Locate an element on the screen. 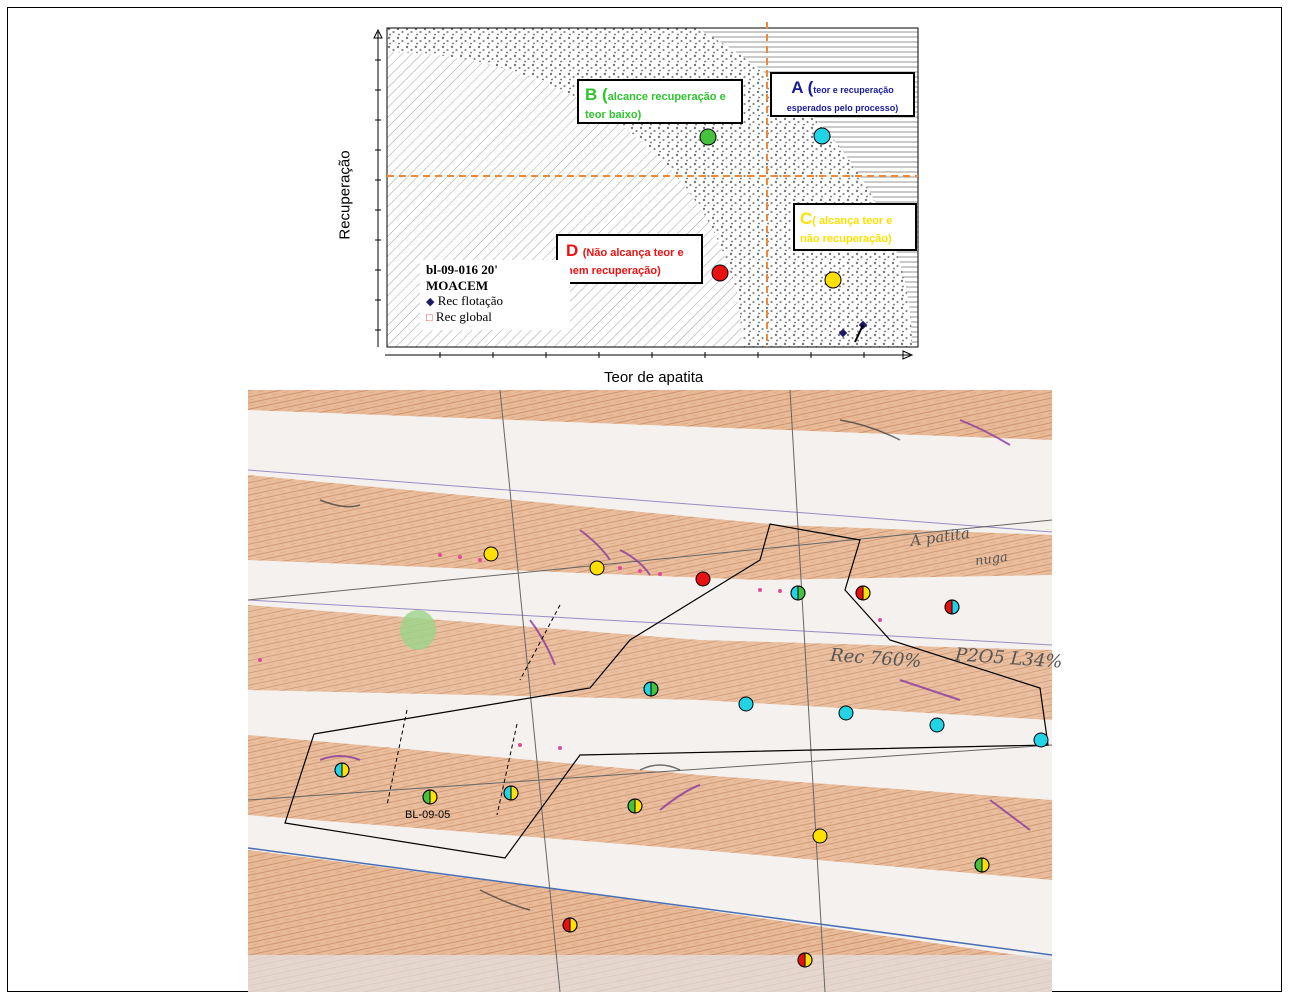 This screenshot has height=994, width=1289. quadrant-c-letter: C is located at coordinates (806, 218).